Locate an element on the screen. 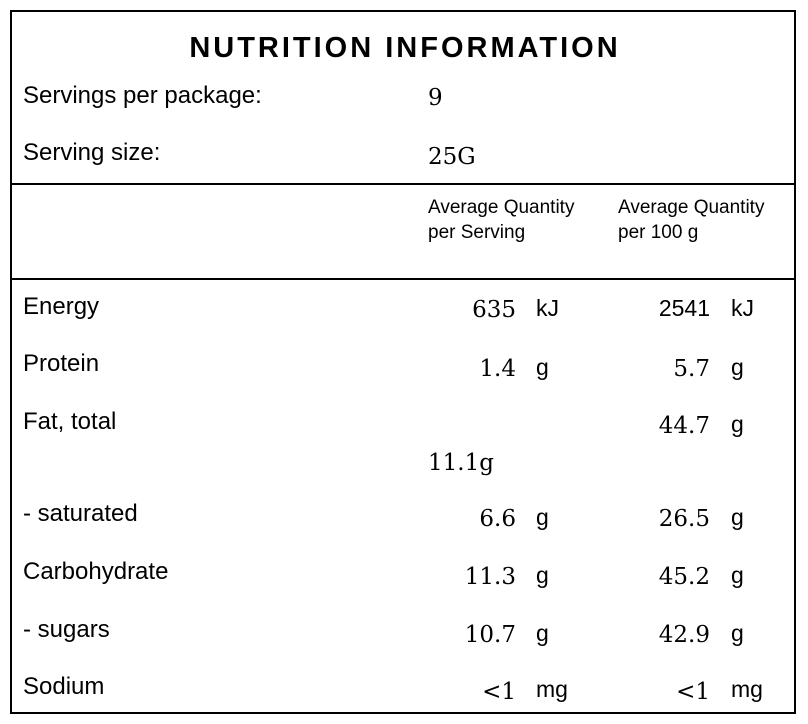 The width and height of the screenshot is (808, 724). per100-value: 5.7 is located at coordinates (660, 369).